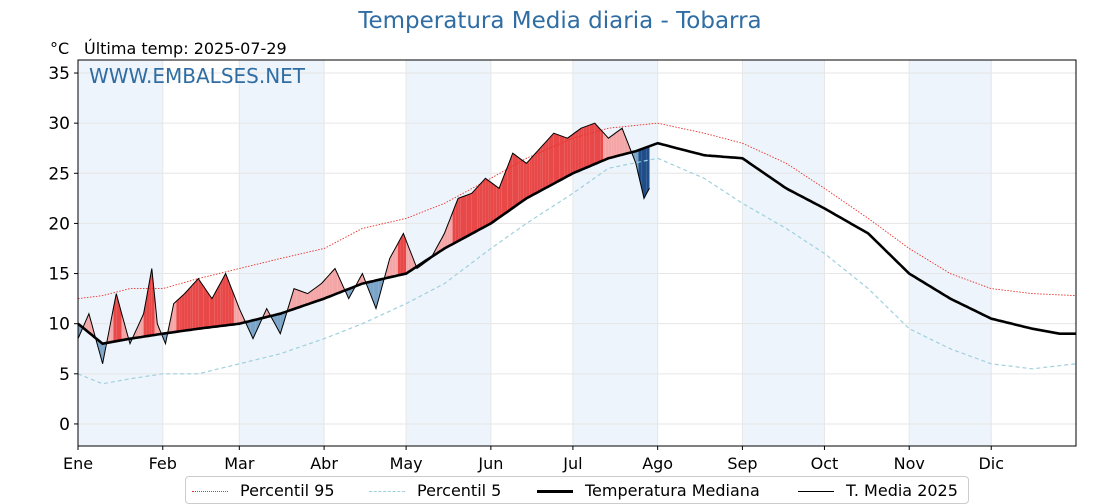 Image resolution: width=1120 pixels, height=504 pixels. Describe the element at coordinates (197, 76) in the screenshot. I see `watermark-text: WWW.EMBALSES.NET` at that location.